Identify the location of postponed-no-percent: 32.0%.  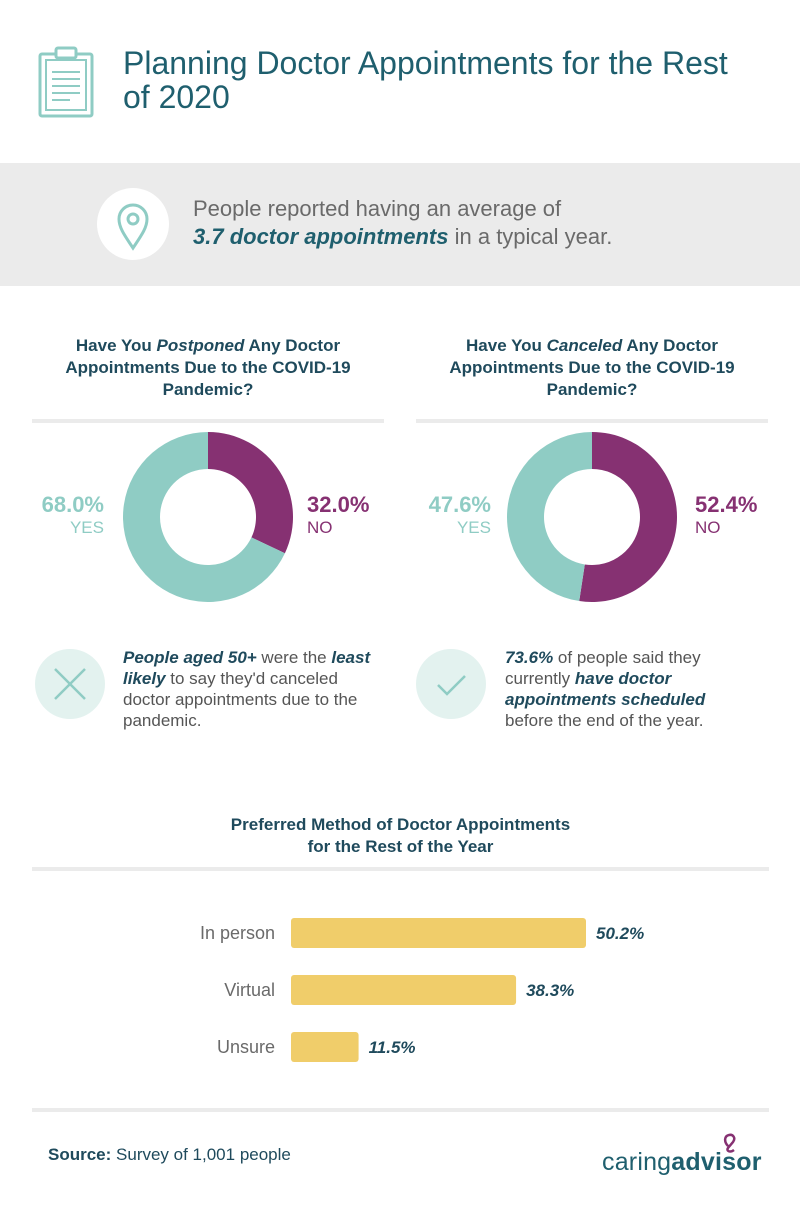
(338, 504).